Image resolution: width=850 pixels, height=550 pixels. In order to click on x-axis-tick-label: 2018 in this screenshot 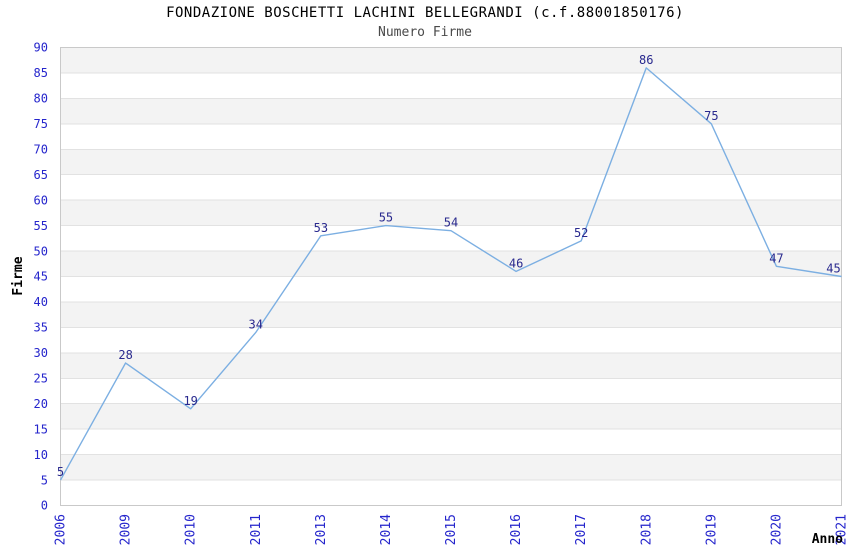, I will do `click(646, 529)`.